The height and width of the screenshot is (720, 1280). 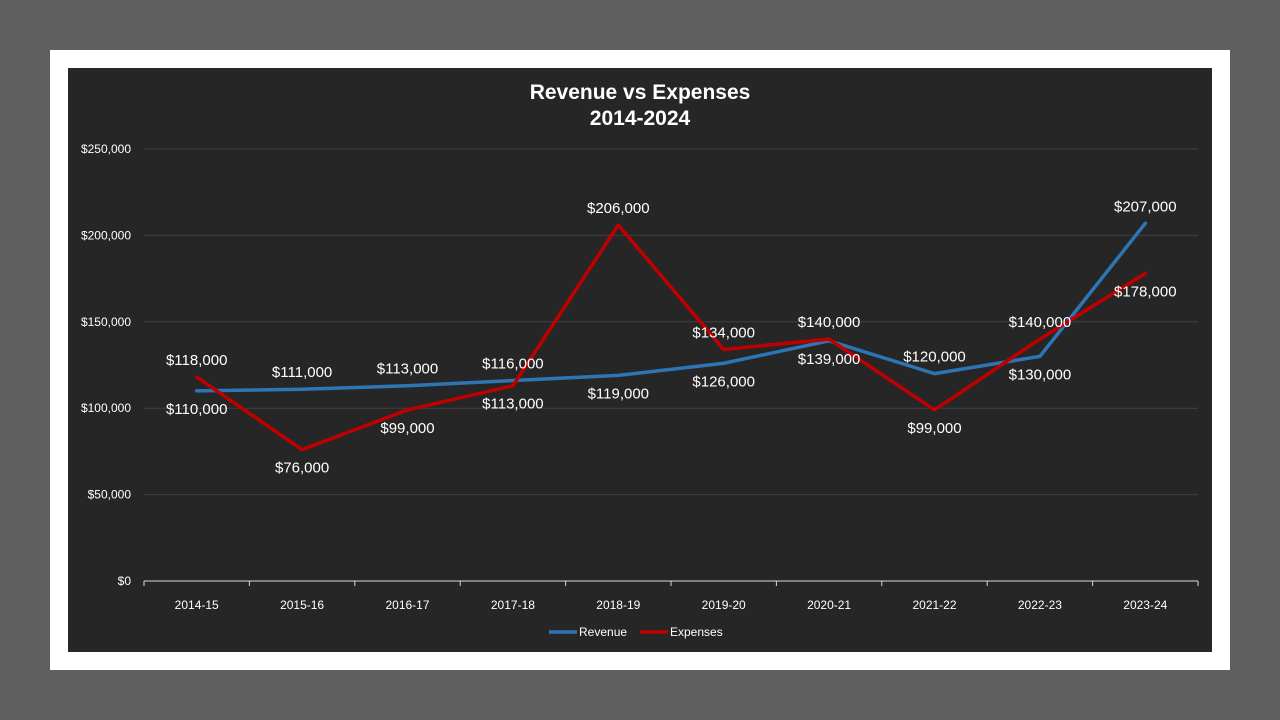 I want to click on data-label-revenue: $139,000, so click(x=829, y=359).